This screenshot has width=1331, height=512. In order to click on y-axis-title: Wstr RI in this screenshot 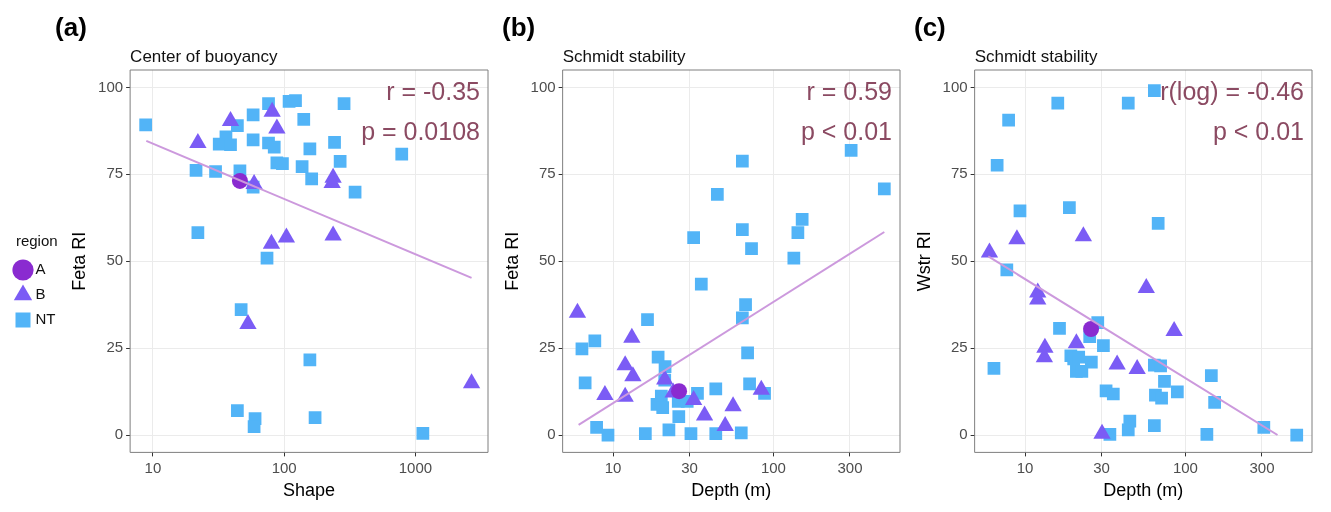, I will do `click(923, 261)`.